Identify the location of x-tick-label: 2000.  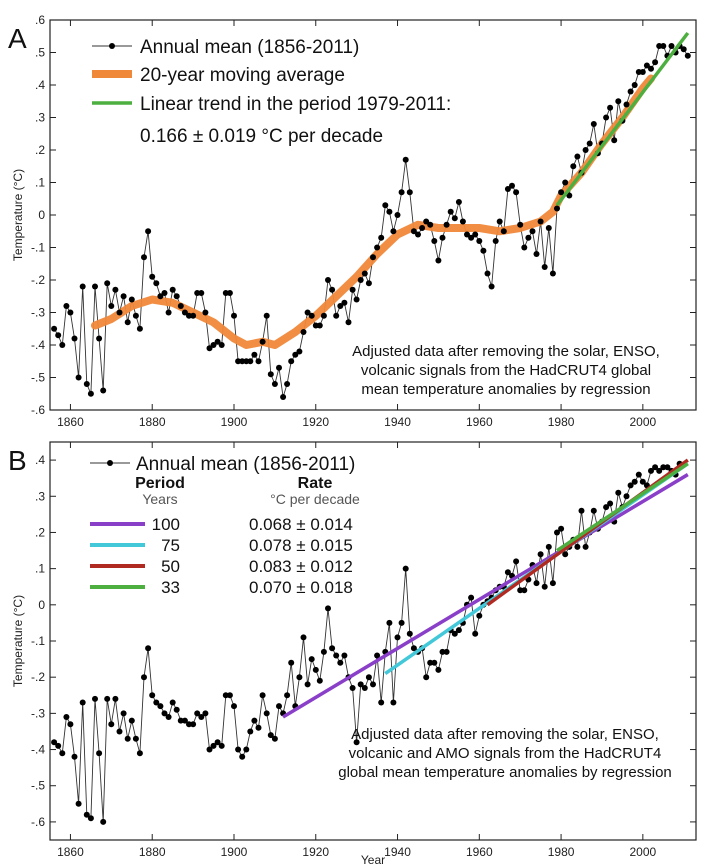
(642, 852).